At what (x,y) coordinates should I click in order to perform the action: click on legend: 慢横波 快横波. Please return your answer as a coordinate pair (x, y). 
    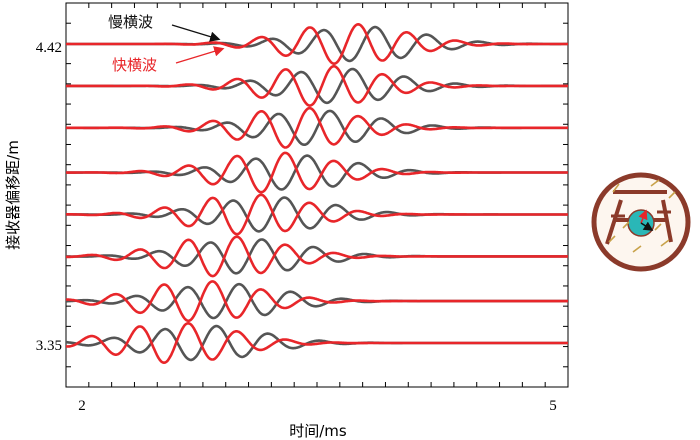
    Looking at the image, I should click on (166, 43).